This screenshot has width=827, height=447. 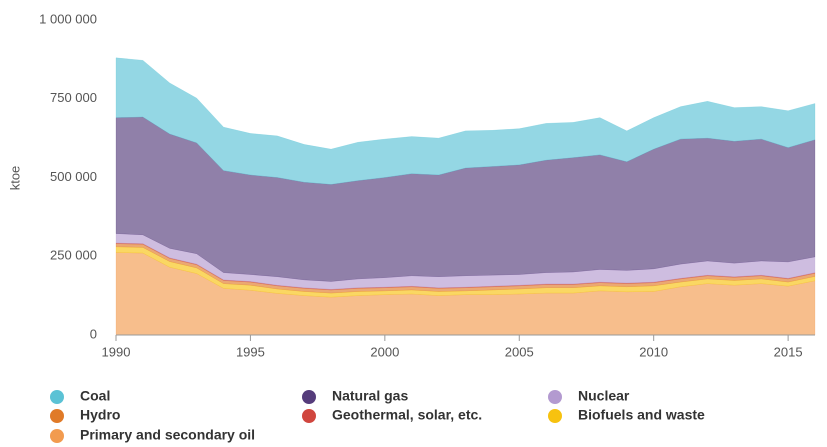 What do you see at coordinates (641, 415) in the screenshot?
I see `legend-label: Biofuels and waste` at bounding box center [641, 415].